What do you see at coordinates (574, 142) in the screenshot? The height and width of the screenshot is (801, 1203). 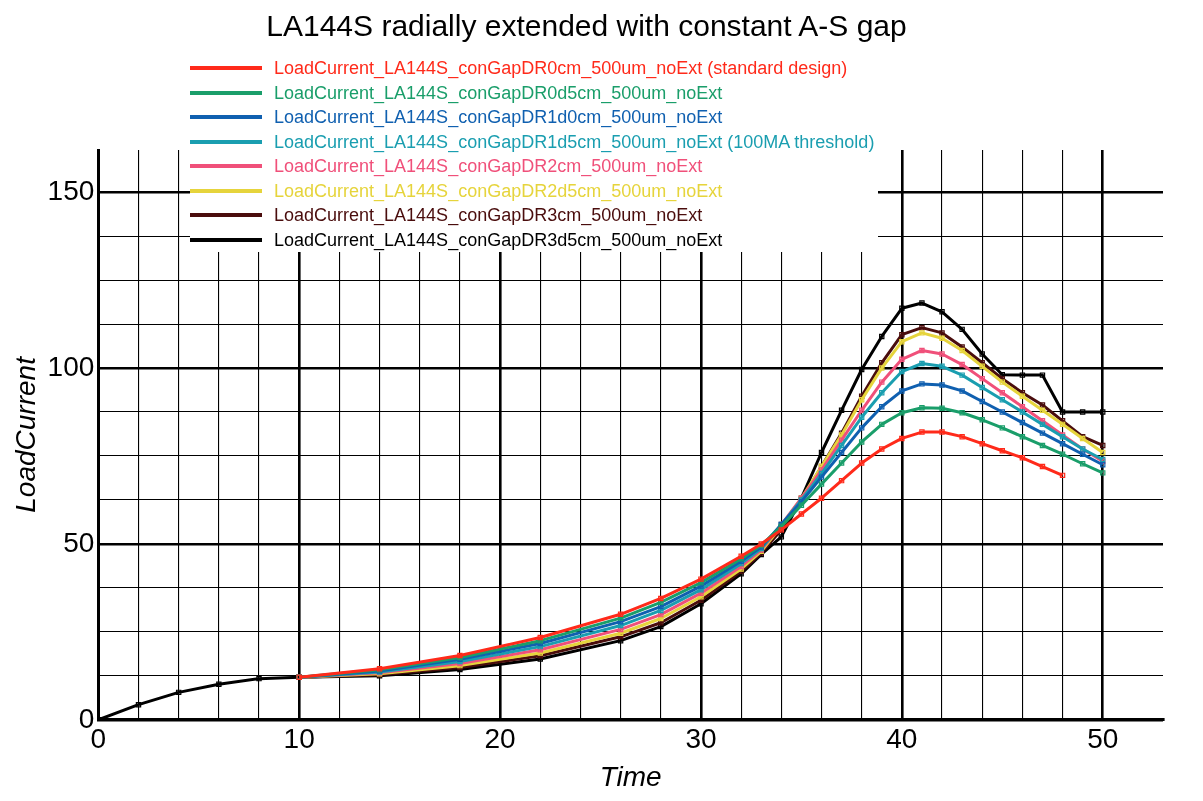 I see `legend-label: LoadCurrent_LA144S_conGapDR1d5cm_500um_noExt (100MA threshold)` at bounding box center [574, 142].